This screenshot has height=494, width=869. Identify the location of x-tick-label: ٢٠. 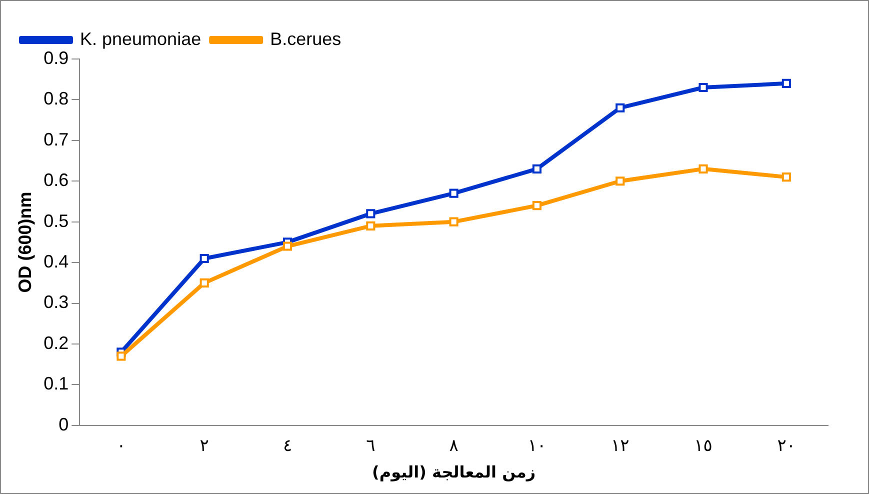
(786, 446).